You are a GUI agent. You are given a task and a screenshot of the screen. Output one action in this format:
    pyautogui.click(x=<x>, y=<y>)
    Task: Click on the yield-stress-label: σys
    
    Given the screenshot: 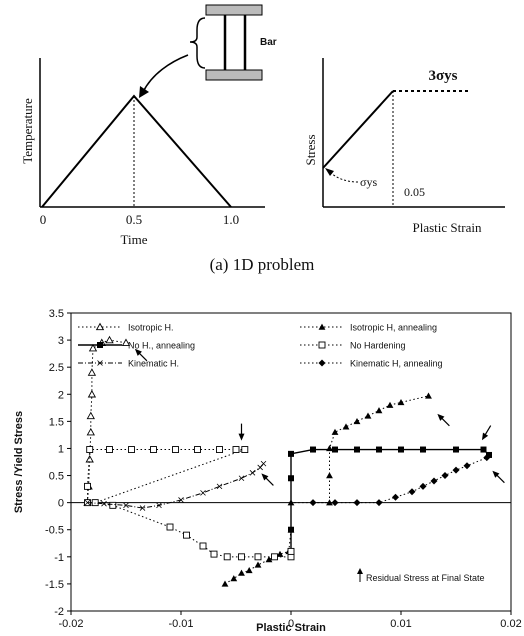 What is the action you would take?
    pyautogui.click(x=368, y=182)
    